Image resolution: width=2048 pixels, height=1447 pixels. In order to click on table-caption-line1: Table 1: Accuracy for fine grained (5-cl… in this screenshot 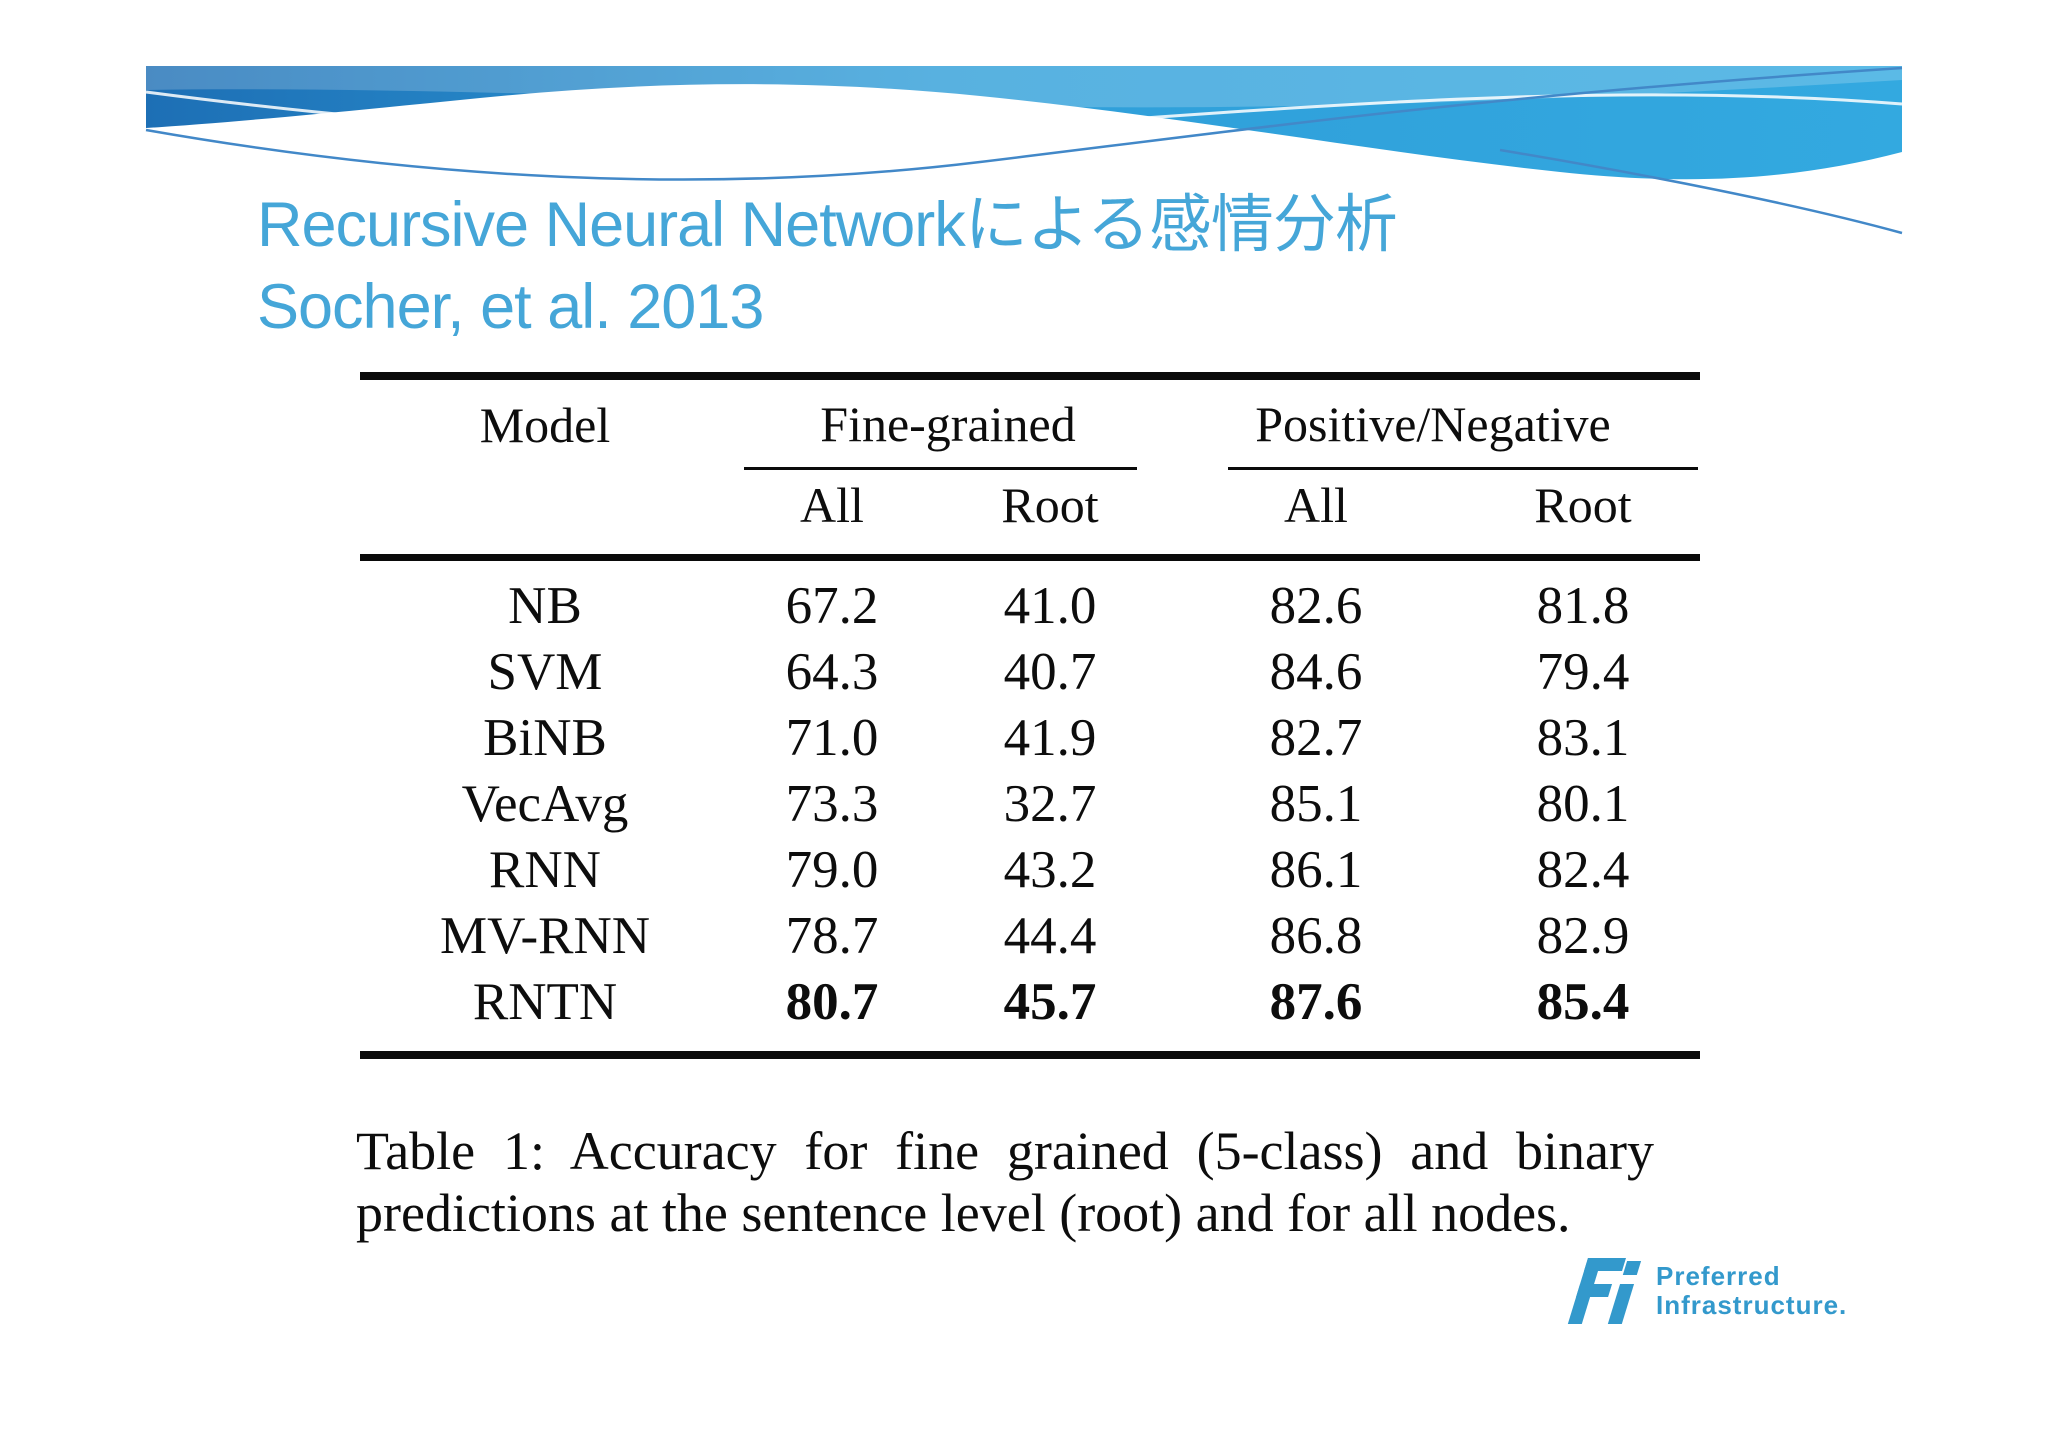, I will do `click(1005, 1151)`.